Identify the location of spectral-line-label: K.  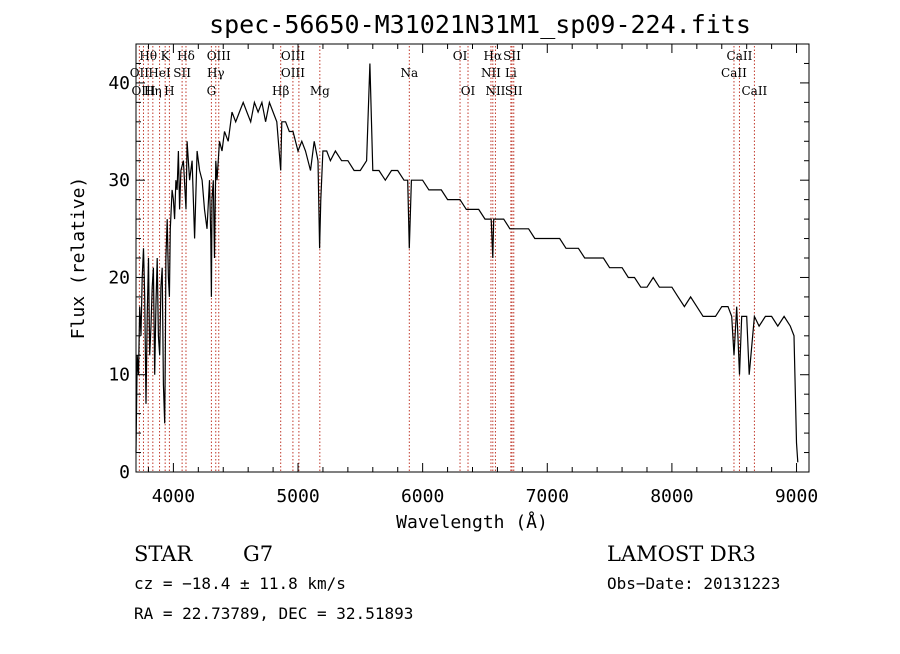
(166, 56).